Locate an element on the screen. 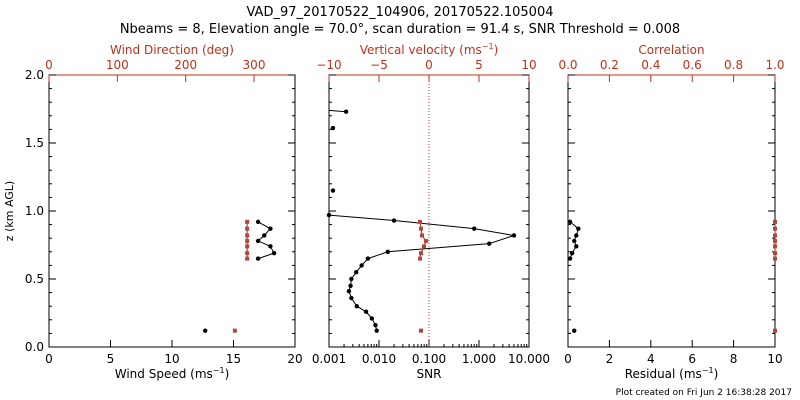 Image resolution: width=800 pixels, height=400 pixels. x-tick-label: 5 is located at coordinates (111, 359).